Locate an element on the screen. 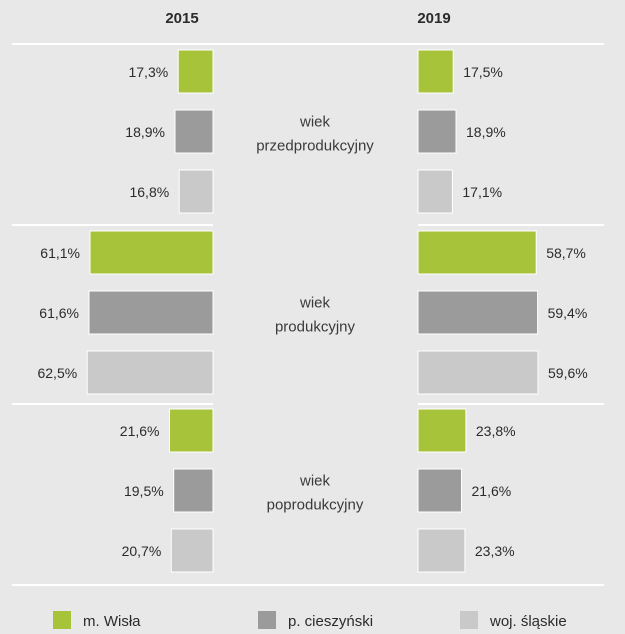  data-label-2019: 21,6% is located at coordinates (492, 491).